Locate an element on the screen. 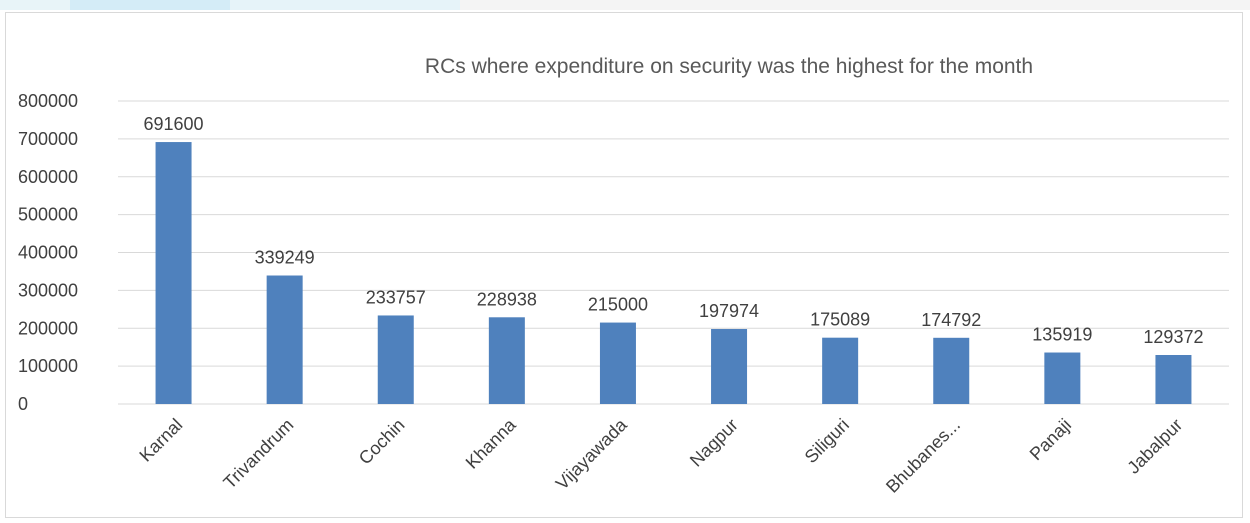  y-tick-label: 100000 is located at coordinates (48, 366).